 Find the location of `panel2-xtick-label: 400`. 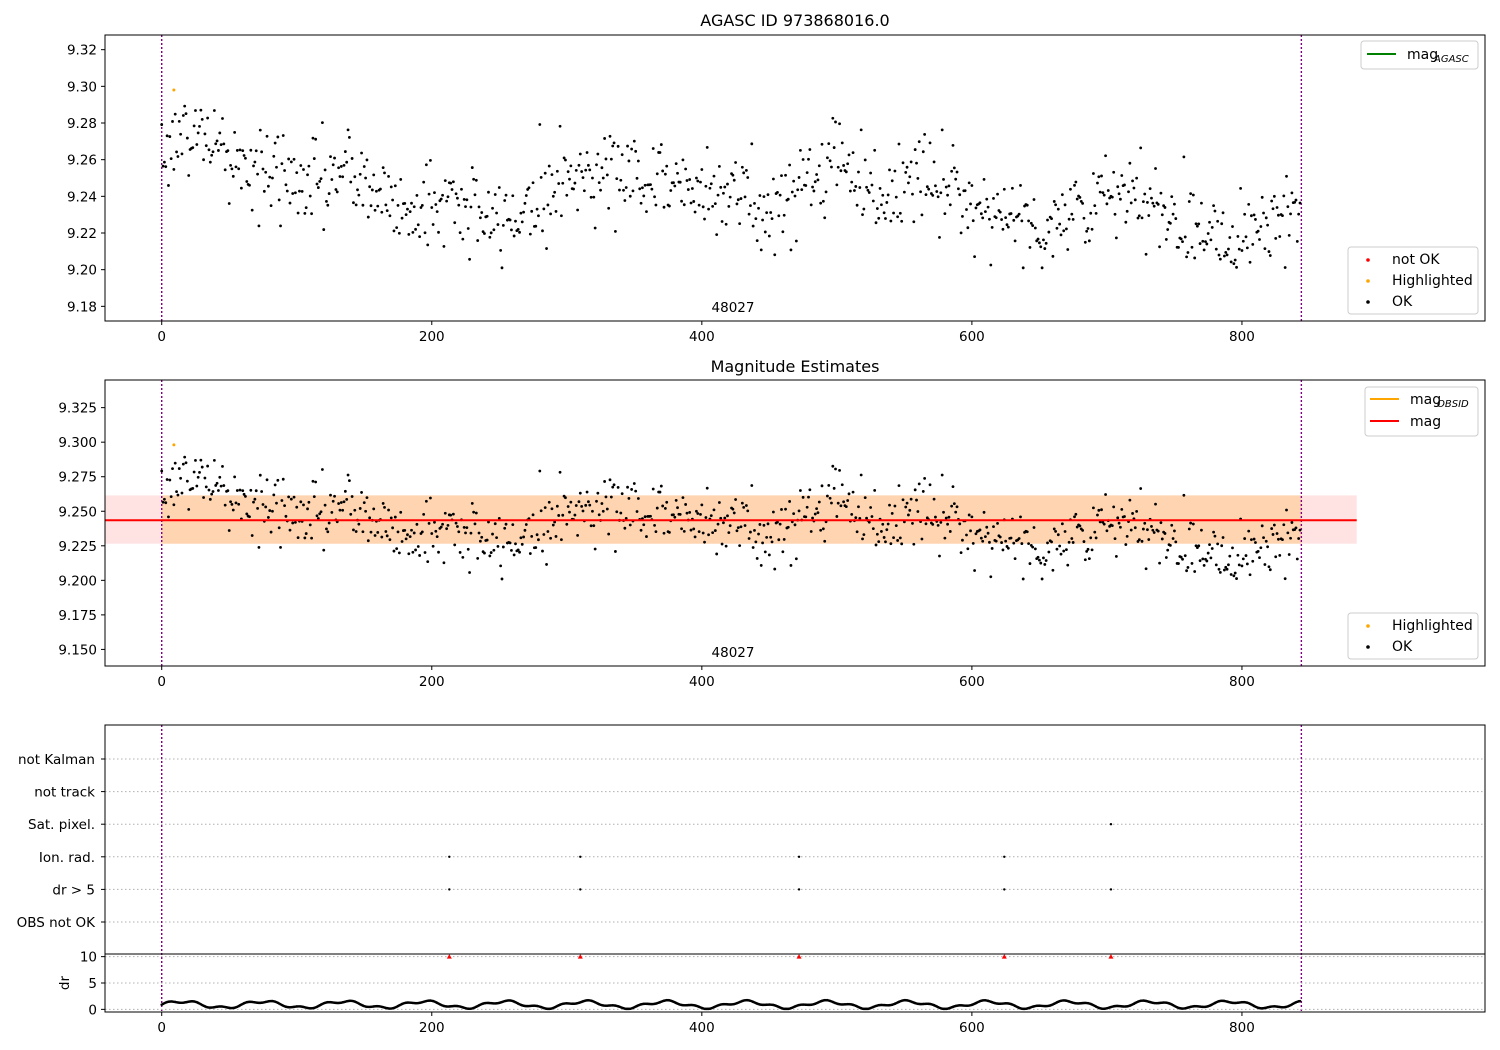

panel2-xtick-label: 400 is located at coordinates (702, 682).